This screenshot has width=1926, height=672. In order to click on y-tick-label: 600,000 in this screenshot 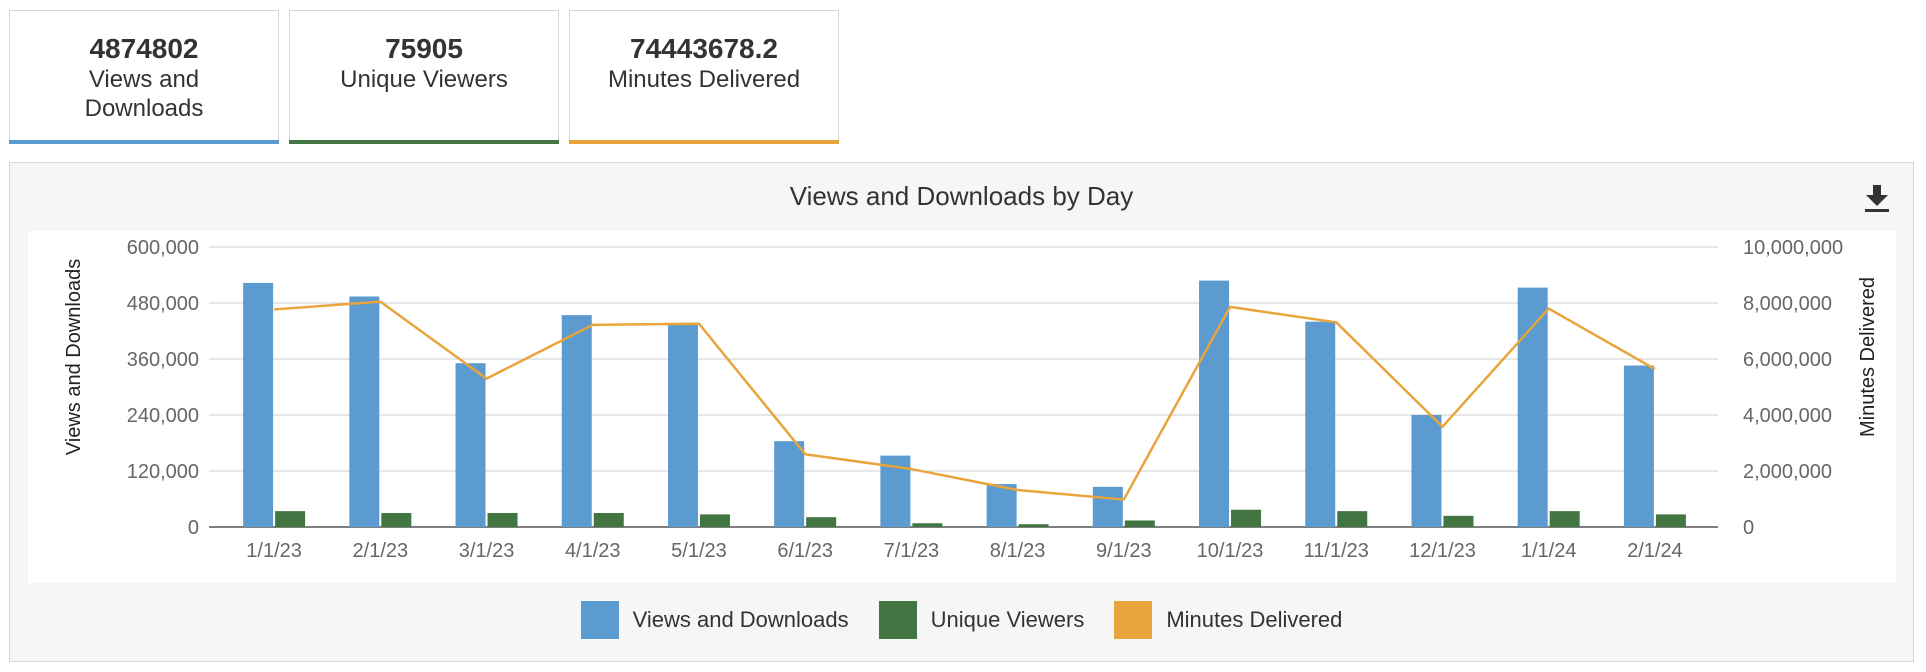, I will do `click(163, 248)`.